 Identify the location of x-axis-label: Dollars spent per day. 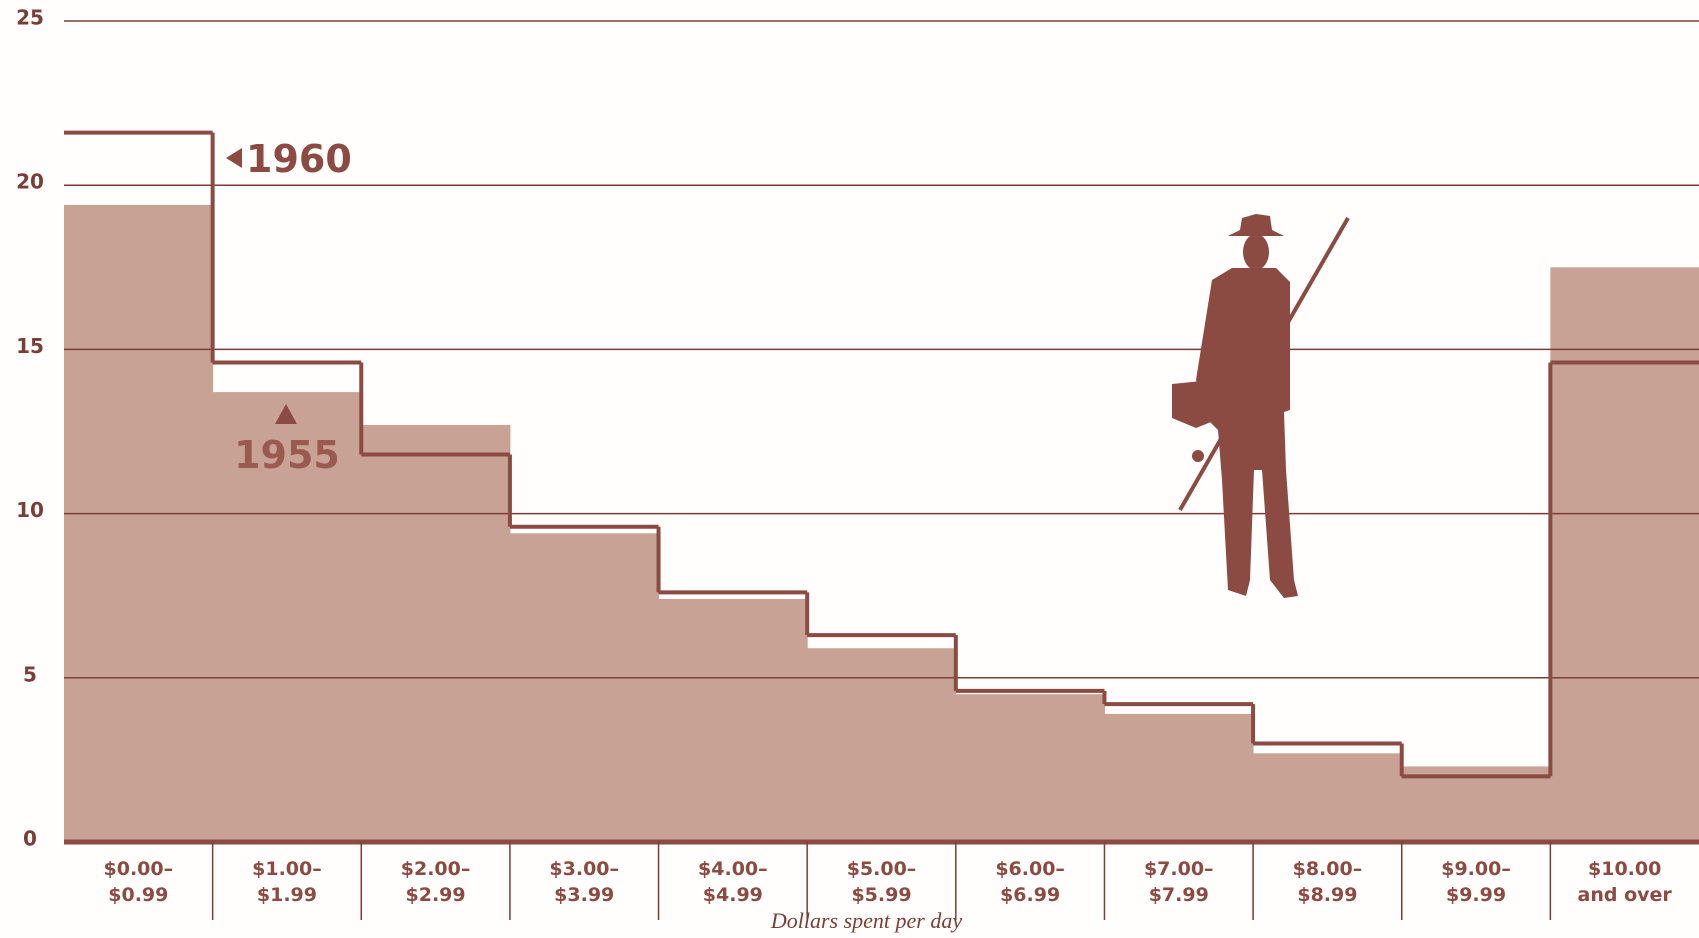
(866, 920).